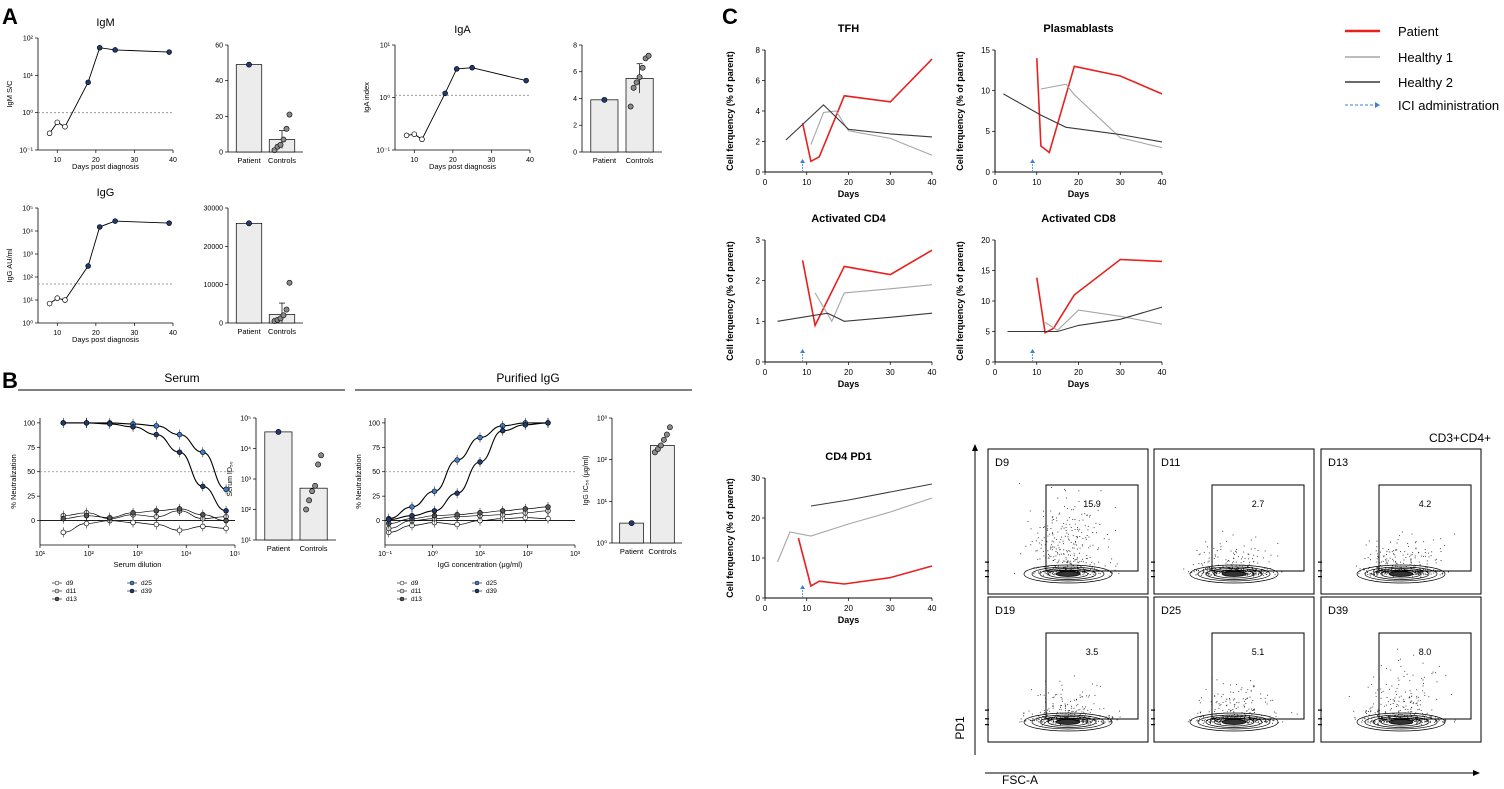 The image size is (1504, 789). I want to click on flow-day-label: D25, so click(1171, 611).